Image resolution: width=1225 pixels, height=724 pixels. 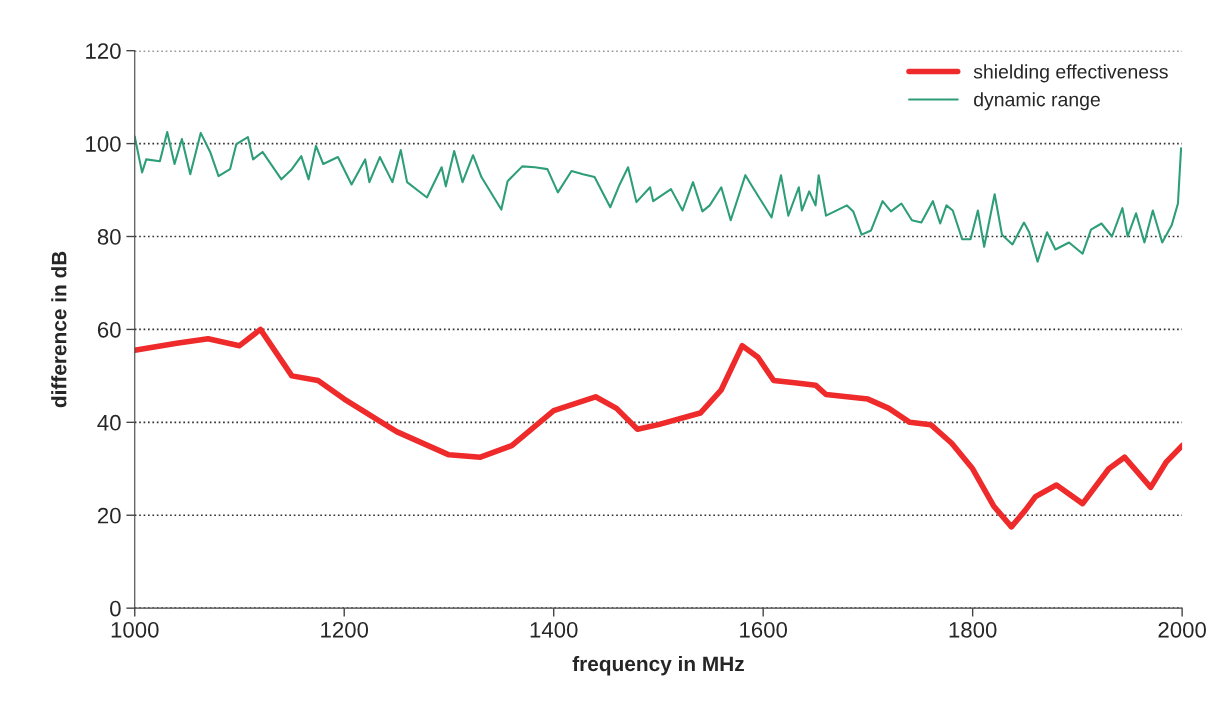 What do you see at coordinates (59, 329) in the screenshot?
I see `y-axis-title: difference in dB` at bounding box center [59, 329].